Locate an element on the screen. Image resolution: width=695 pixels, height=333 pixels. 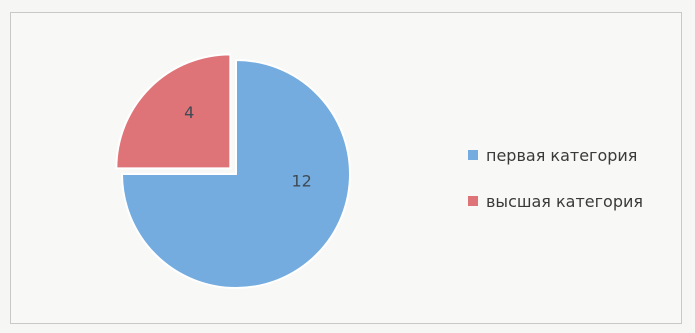
legend-label-first-category: первая категория is located at coordinates (562, 155).